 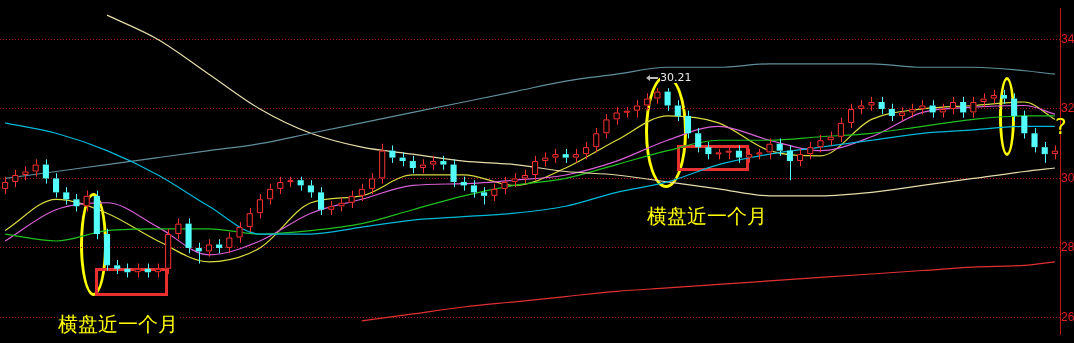 What do you see at coordinates (1067, 247) in the screenshot?
I see `y-tick-label: 28` at bounding box center [1067, 247].